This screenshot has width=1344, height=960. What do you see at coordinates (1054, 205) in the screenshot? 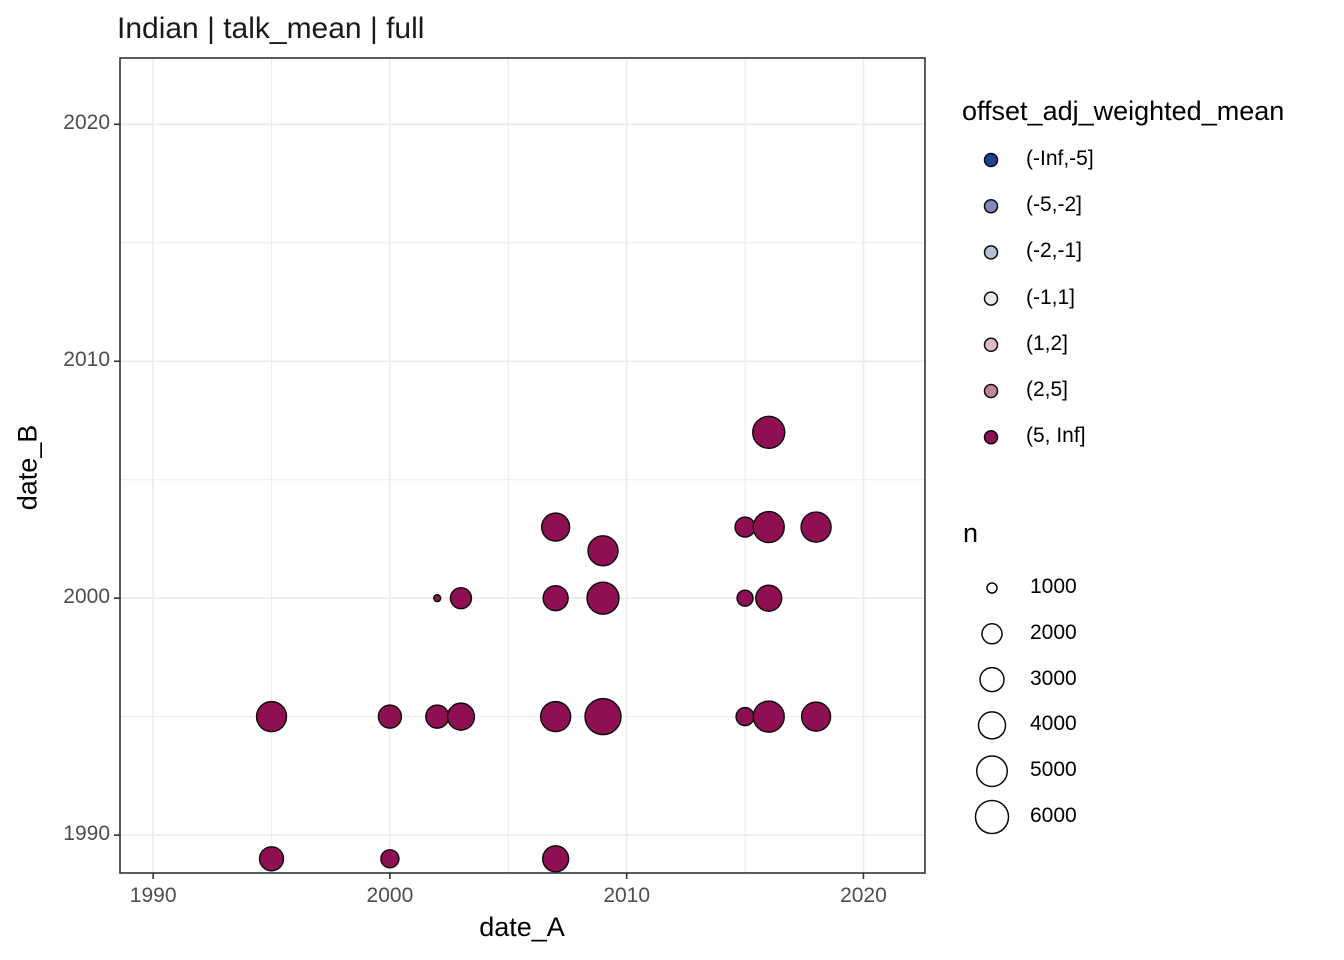
I see `color-legend-label: (-5,-2]` at bounding box center [1054, 205].